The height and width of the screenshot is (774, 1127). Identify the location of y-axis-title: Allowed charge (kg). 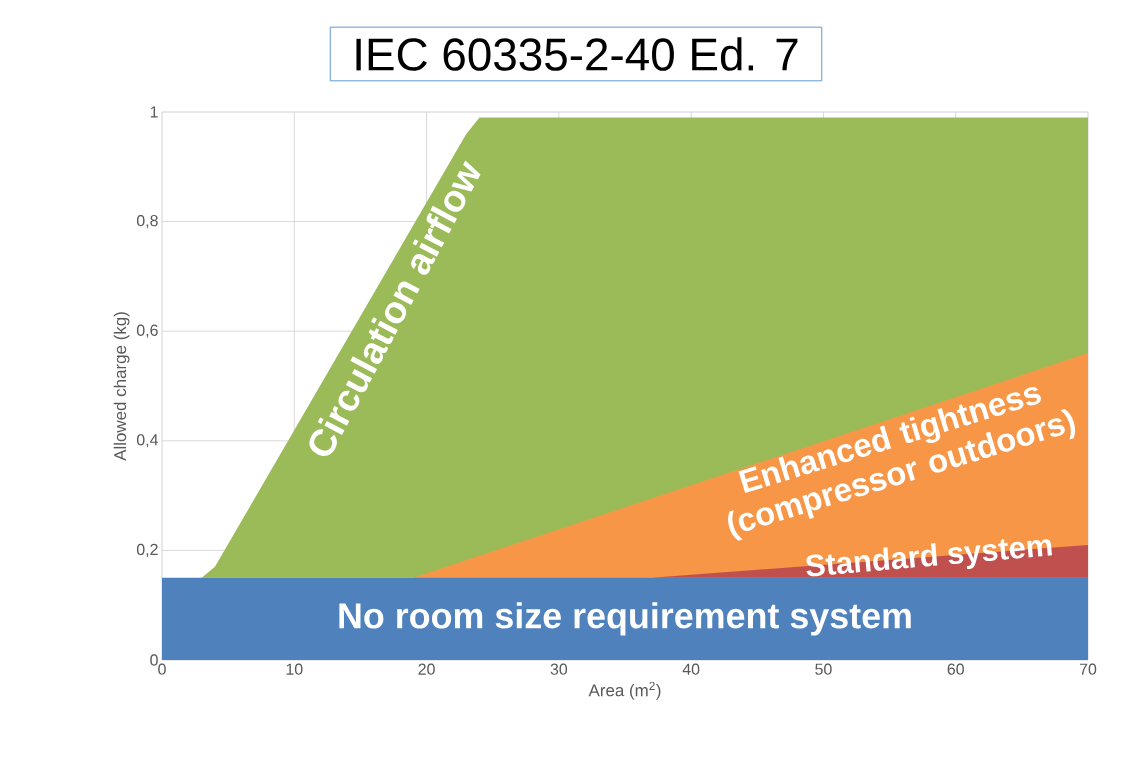
(121, 386).